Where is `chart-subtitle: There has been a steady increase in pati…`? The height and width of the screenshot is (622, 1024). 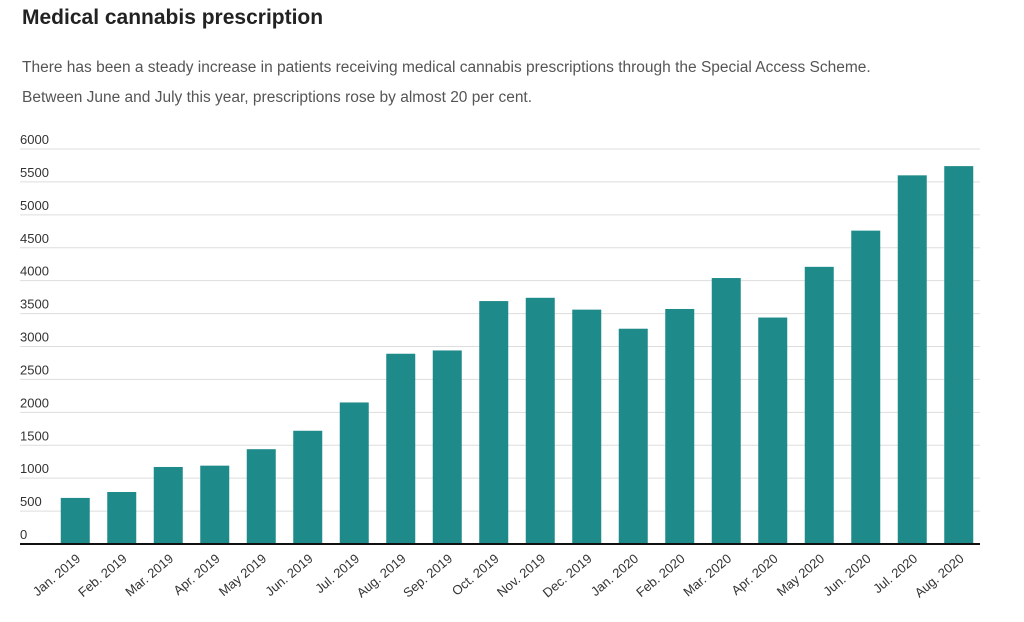 chart-subtitle: There has been a steady increase in pati… is located at coordinates (502, 83).